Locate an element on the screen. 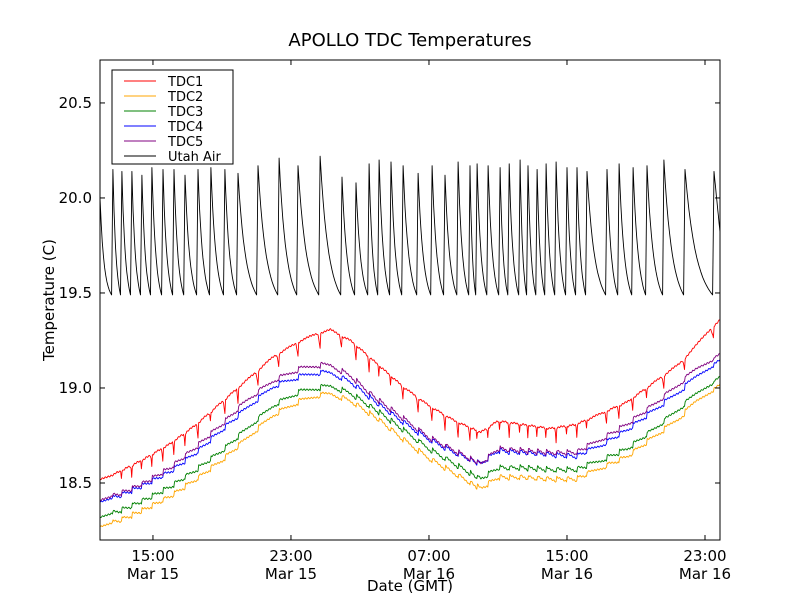 This screenshot has width=800, height=600. legend-label: Utah Air is located at coordinates (194, 157).